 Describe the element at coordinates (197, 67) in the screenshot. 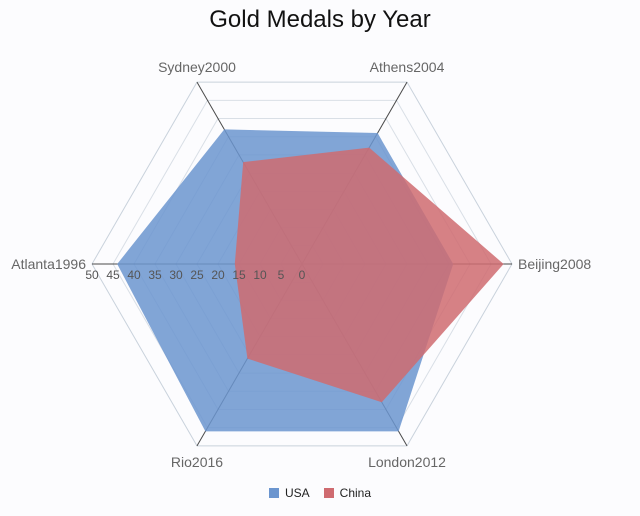

I see `category-label: Sydney2000` at that location.